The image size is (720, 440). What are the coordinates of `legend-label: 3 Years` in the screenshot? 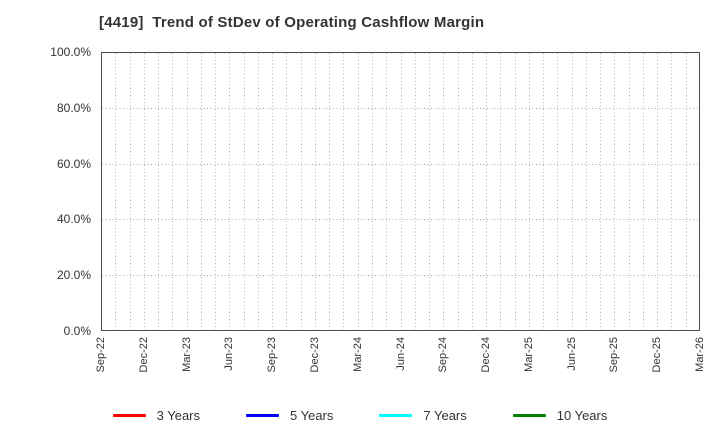 It's located at (178, 415).